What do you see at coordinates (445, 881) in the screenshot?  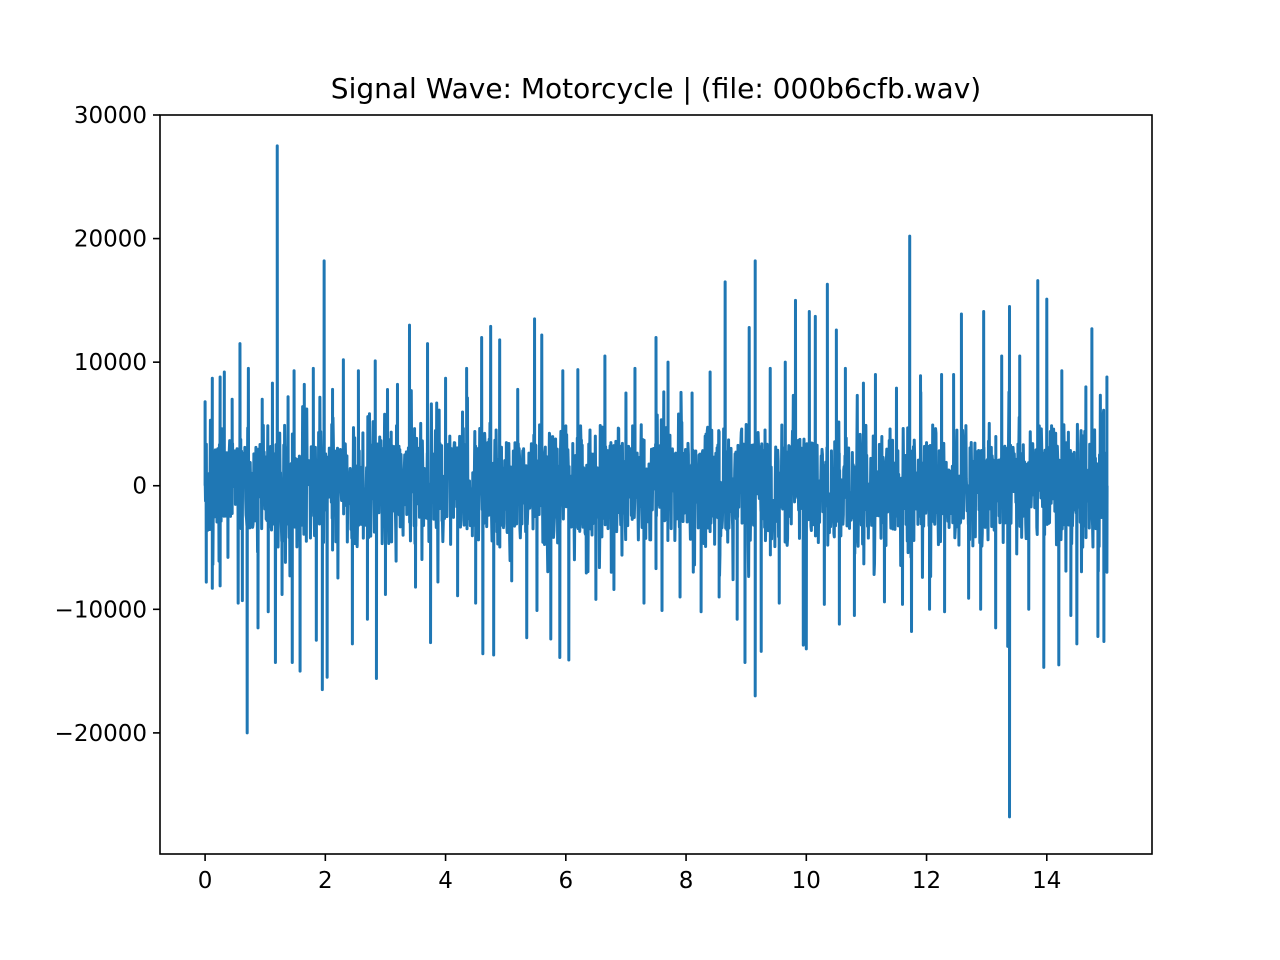 I see `x-tick-label: 4` at bounding box center [445, 881].